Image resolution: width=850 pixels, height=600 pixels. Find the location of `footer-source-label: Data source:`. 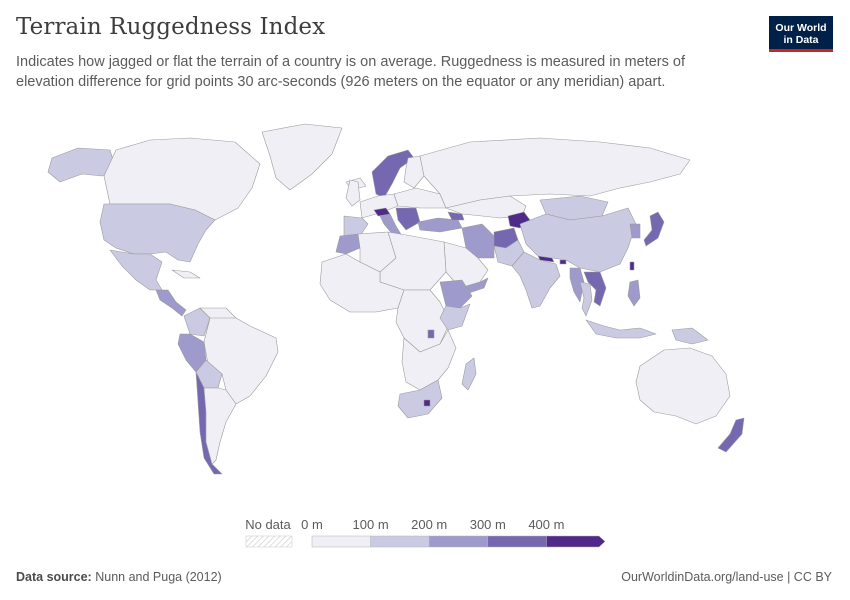

footer-source-label: Data source: is located at coordinates (54, 577).